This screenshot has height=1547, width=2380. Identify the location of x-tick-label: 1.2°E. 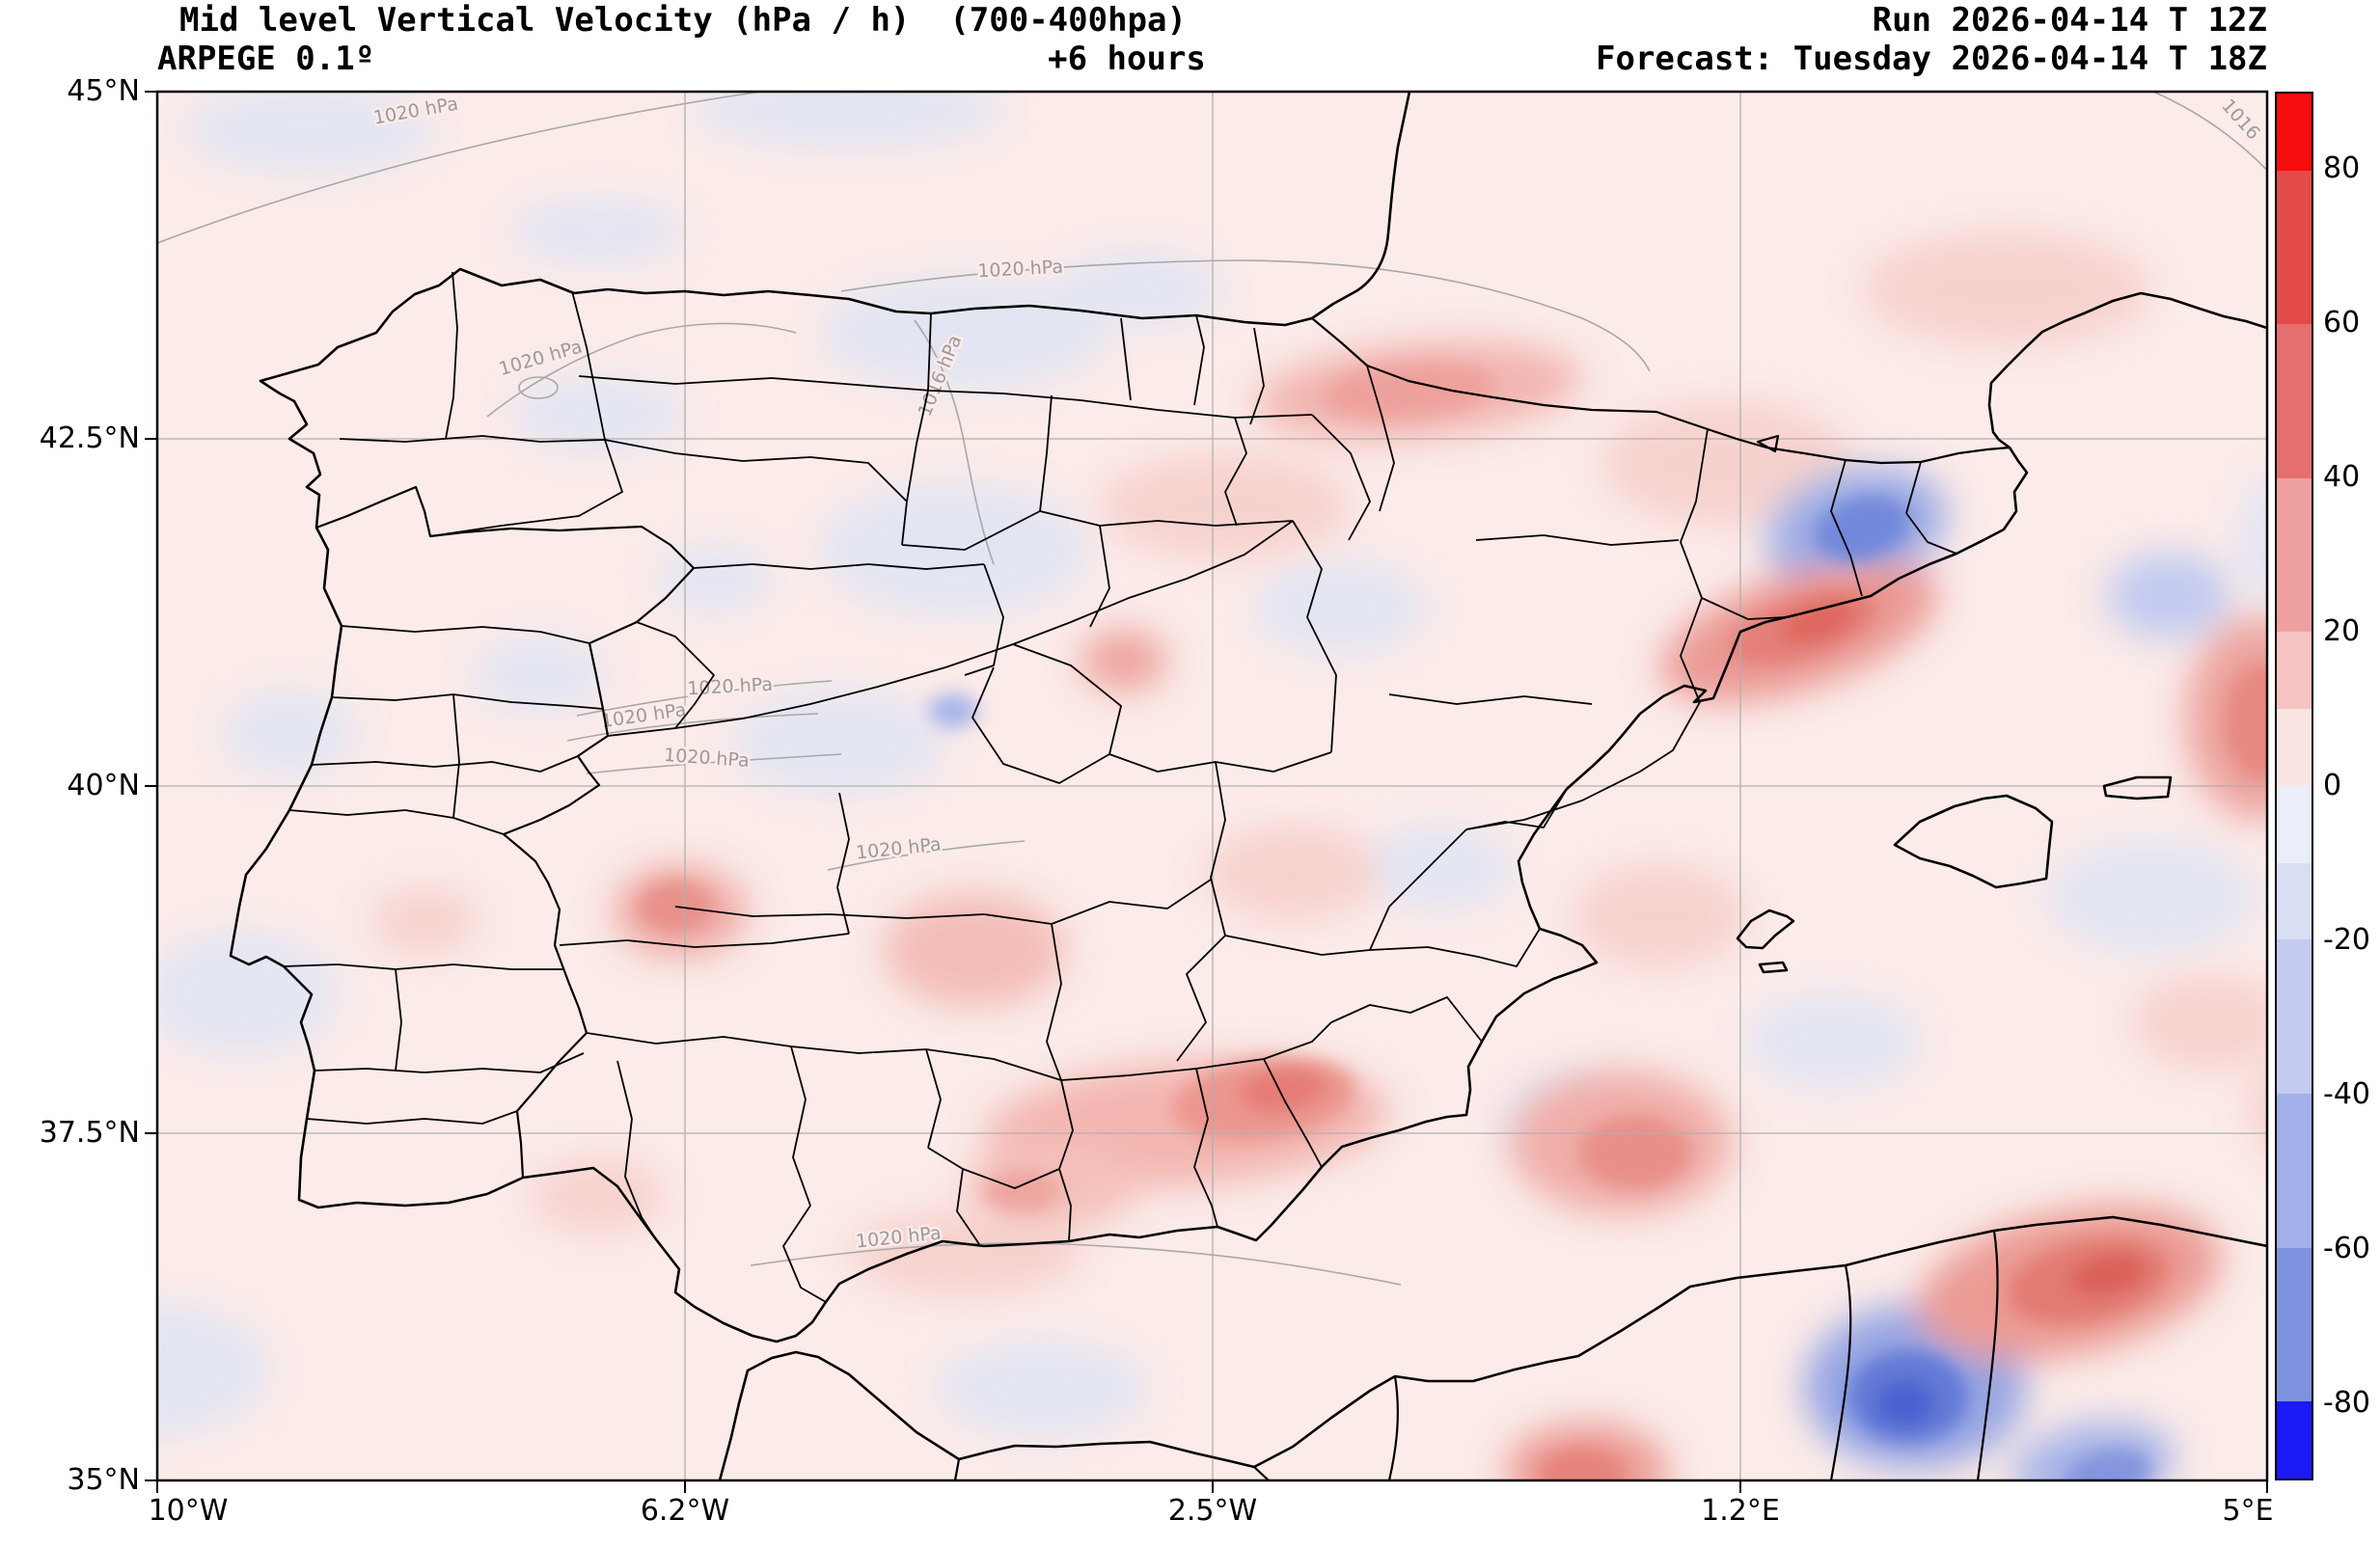
(1741, 1511).